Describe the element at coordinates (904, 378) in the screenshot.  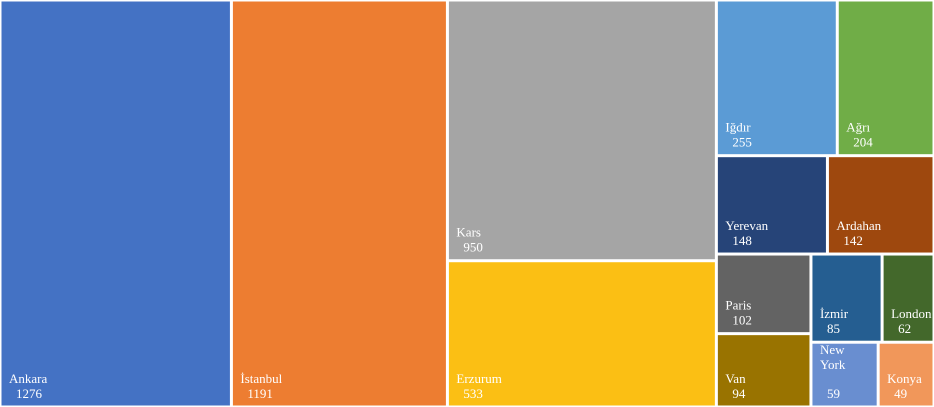
I see `tile-label: Konya` at that location.